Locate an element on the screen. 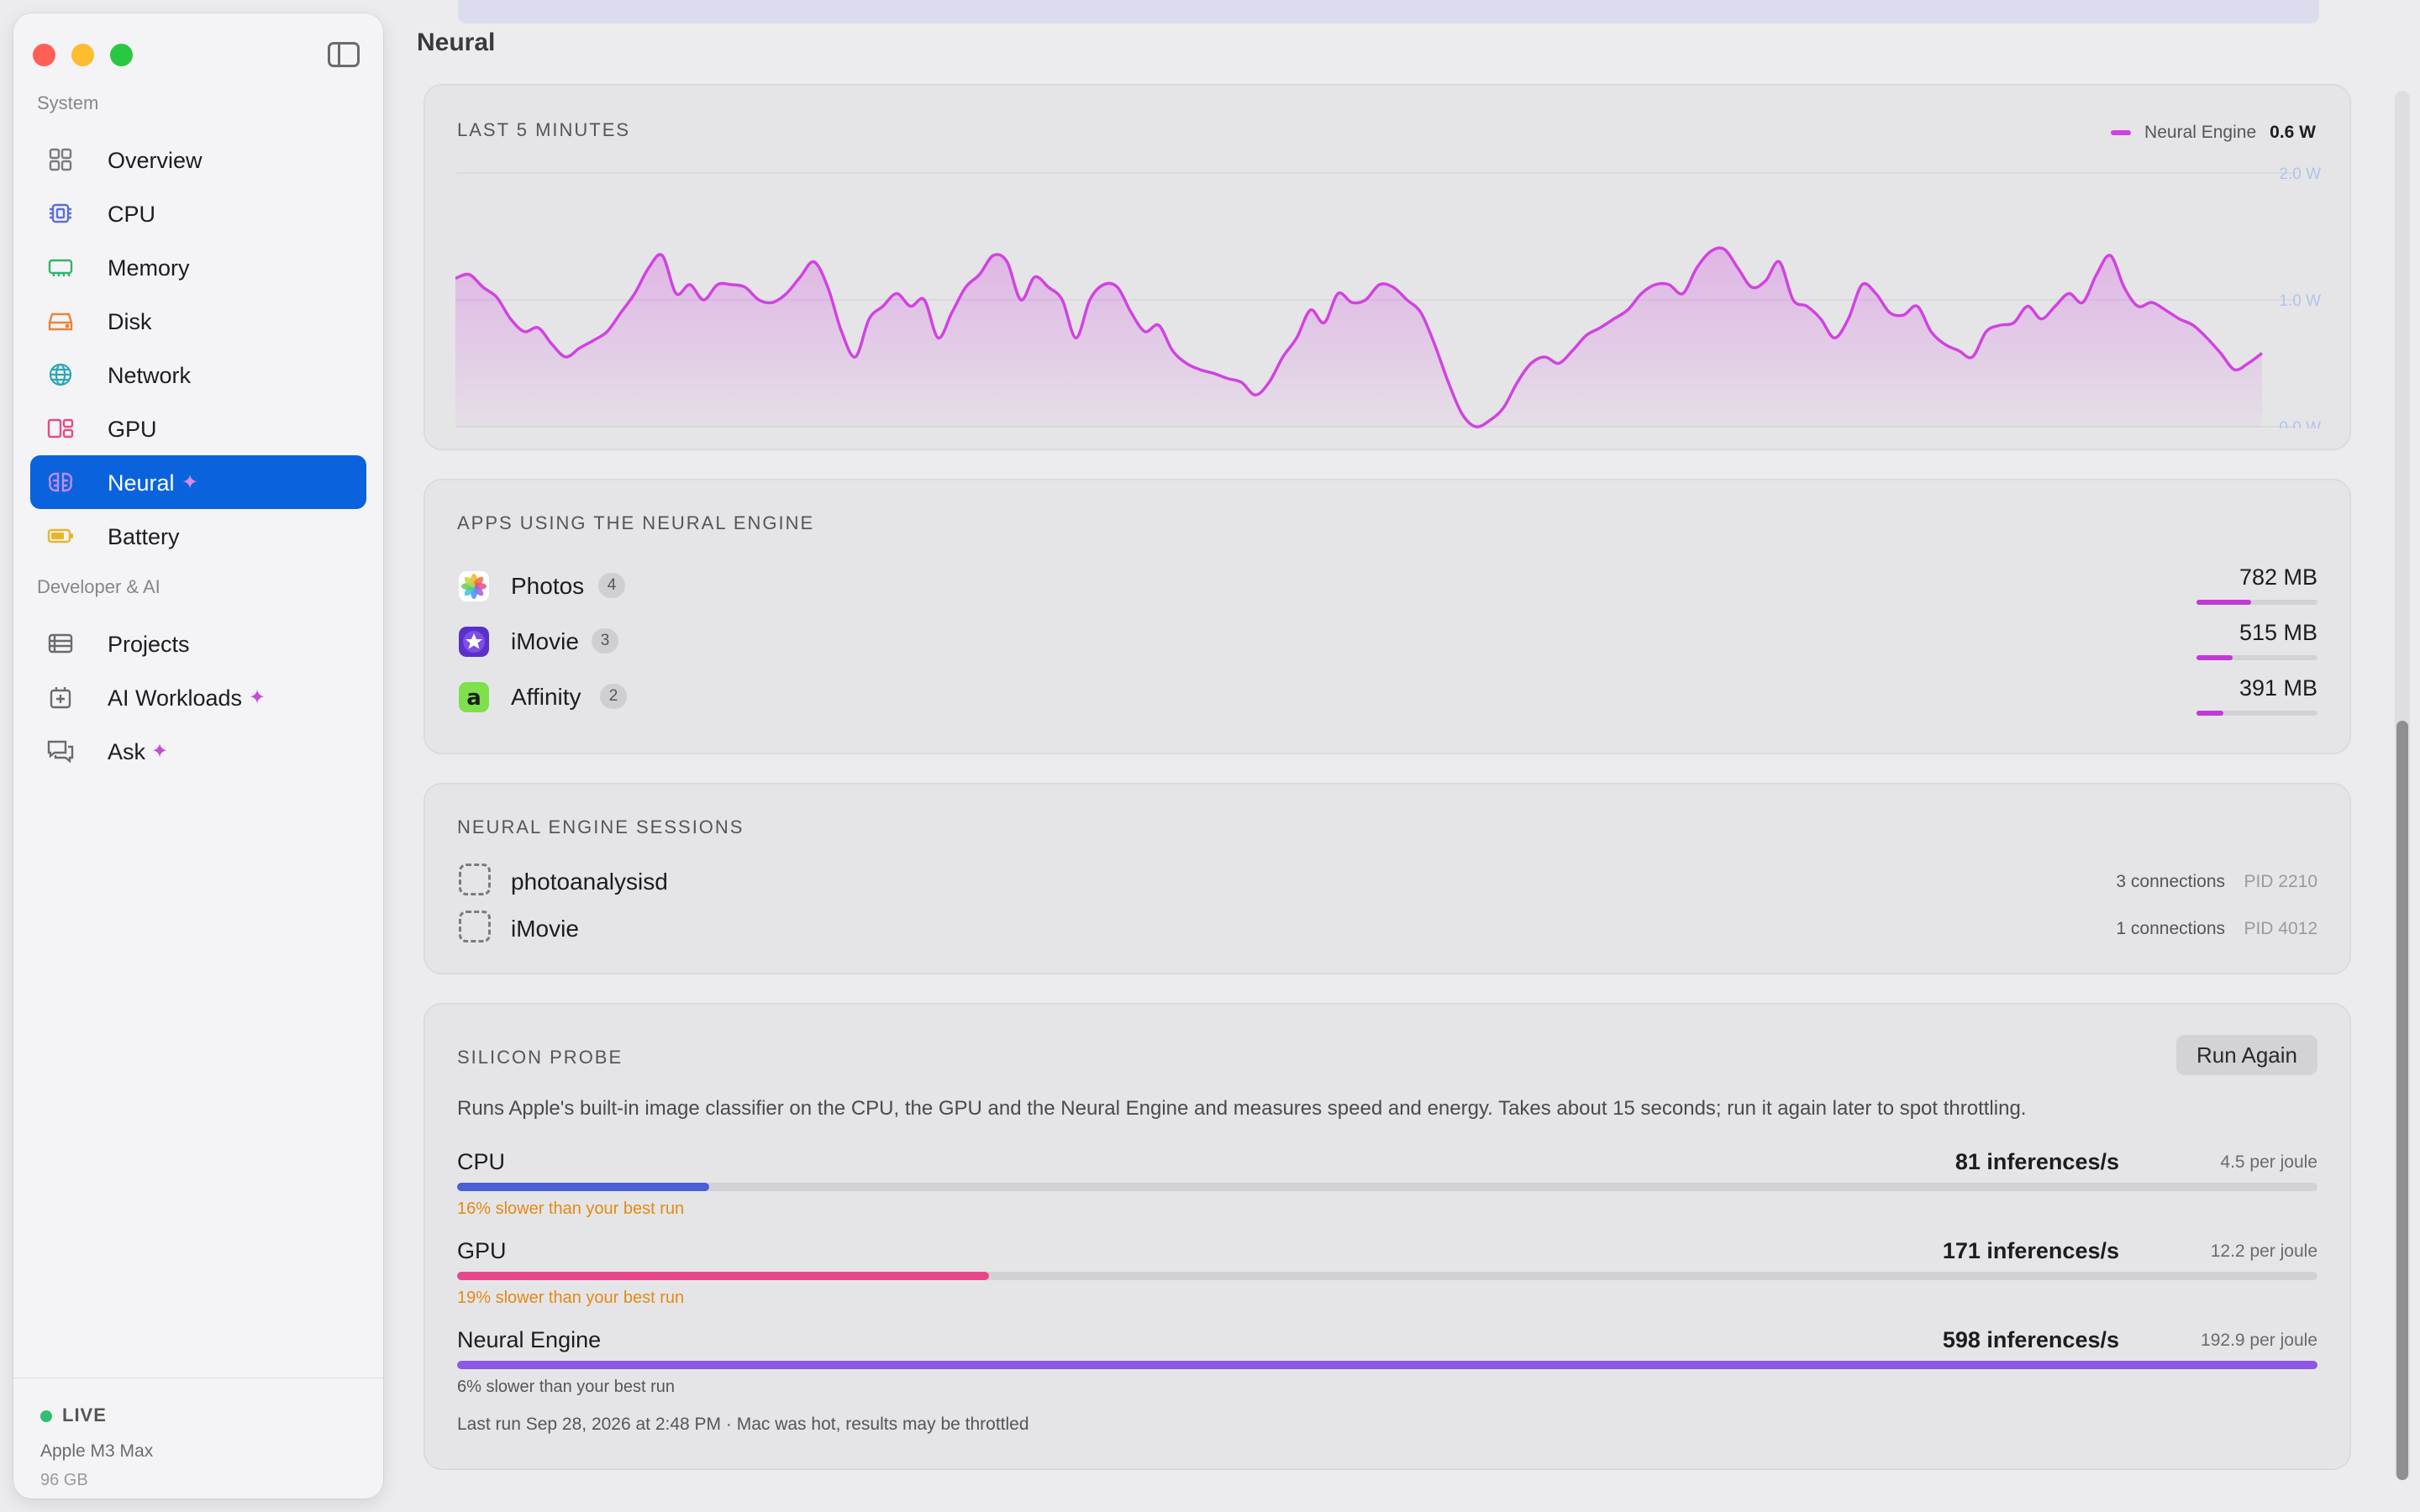  probe-rate: 81 inferences/s is located at coordinates (2037, 1161).